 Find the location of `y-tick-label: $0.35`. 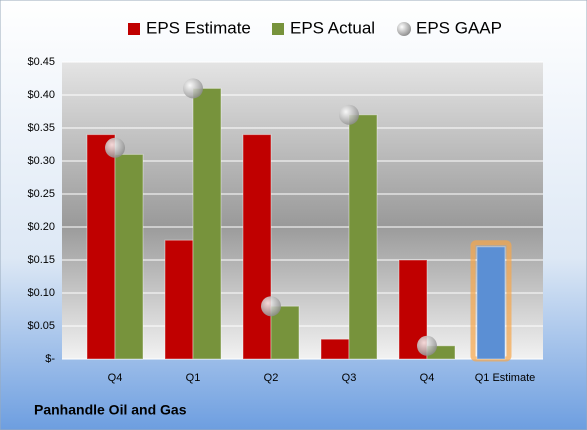

y-tick-label: $0.35 is located at coordinates (41, 128).